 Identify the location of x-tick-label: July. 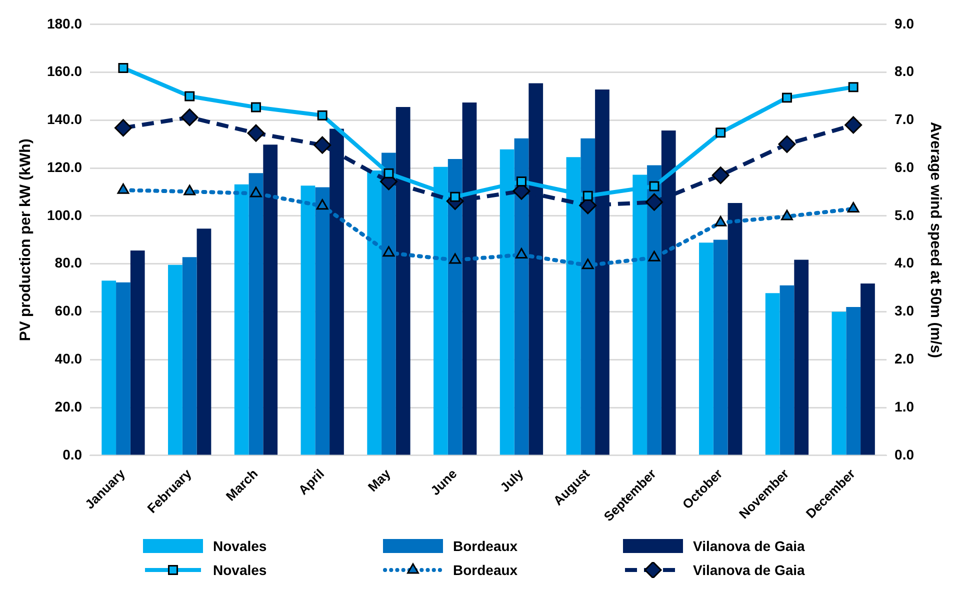
(512, 480).